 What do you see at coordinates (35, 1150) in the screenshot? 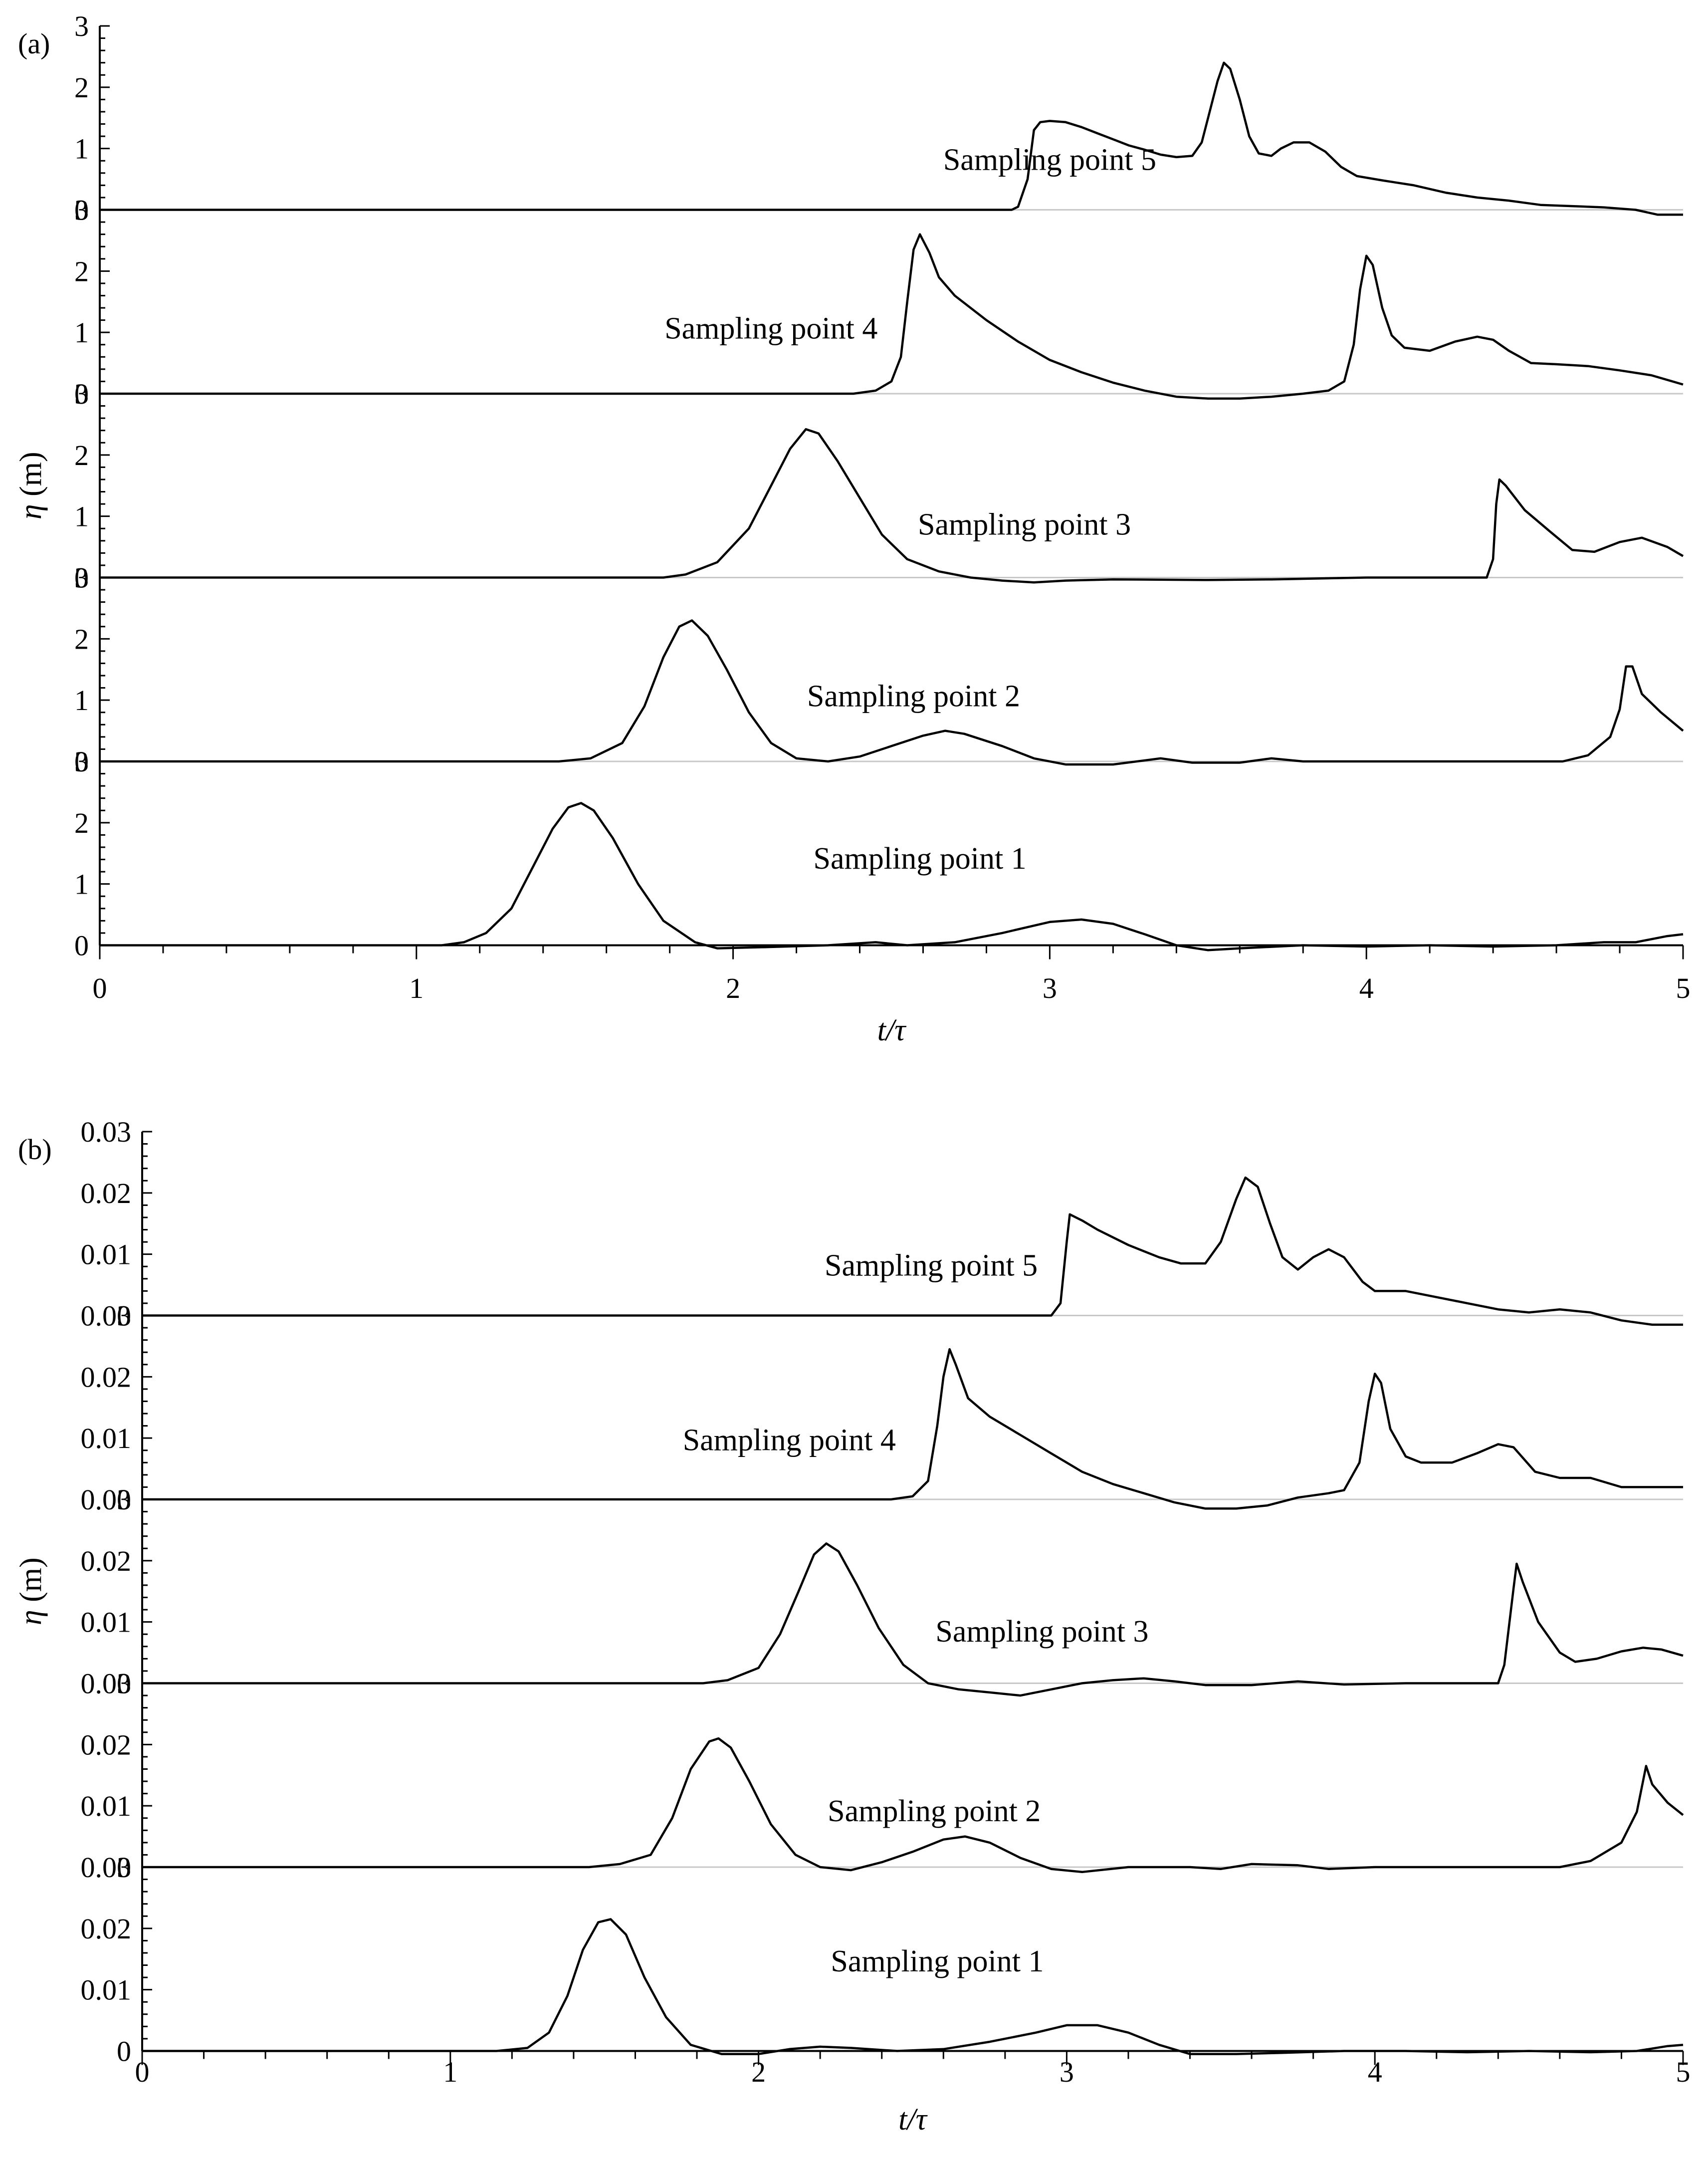
I see `panel-label: (b)` at bounding box center [35, 1150].